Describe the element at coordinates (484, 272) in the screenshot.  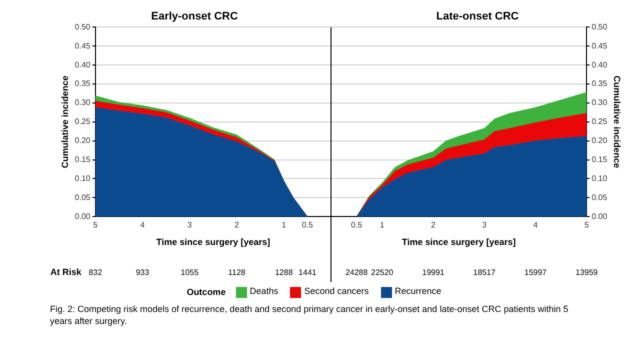
I see `text: 18517` at that location.